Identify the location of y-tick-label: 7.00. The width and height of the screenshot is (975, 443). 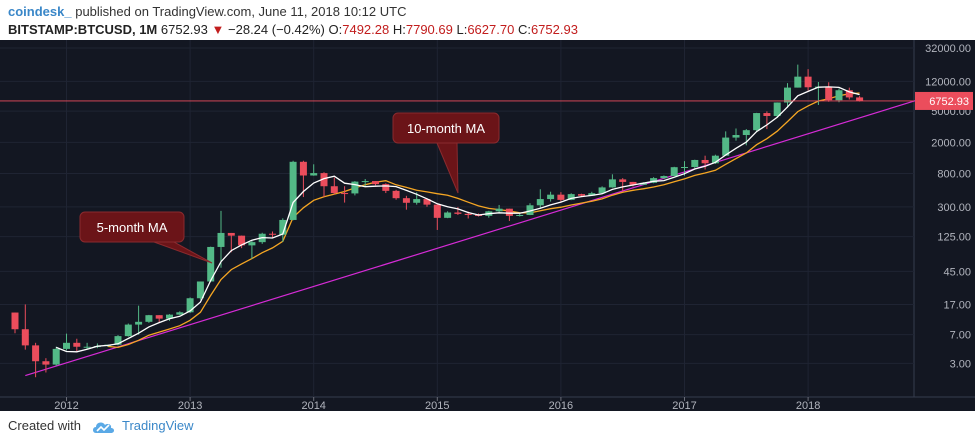
(960, 336).